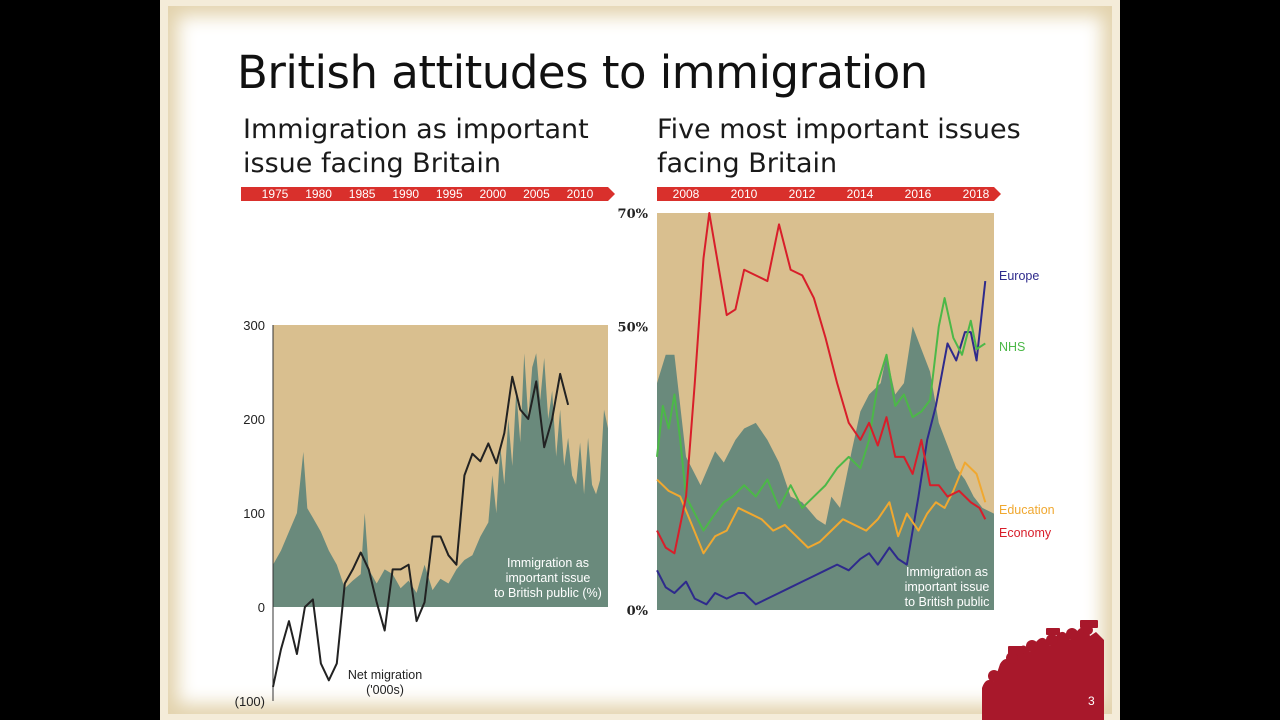 This screenshot has width=1280, height=720. What do you see at coordinates (548, 563) in the screenshot?
I see `left-area-annotation-line-1: Immigration as` at bounding box center [548, 563].